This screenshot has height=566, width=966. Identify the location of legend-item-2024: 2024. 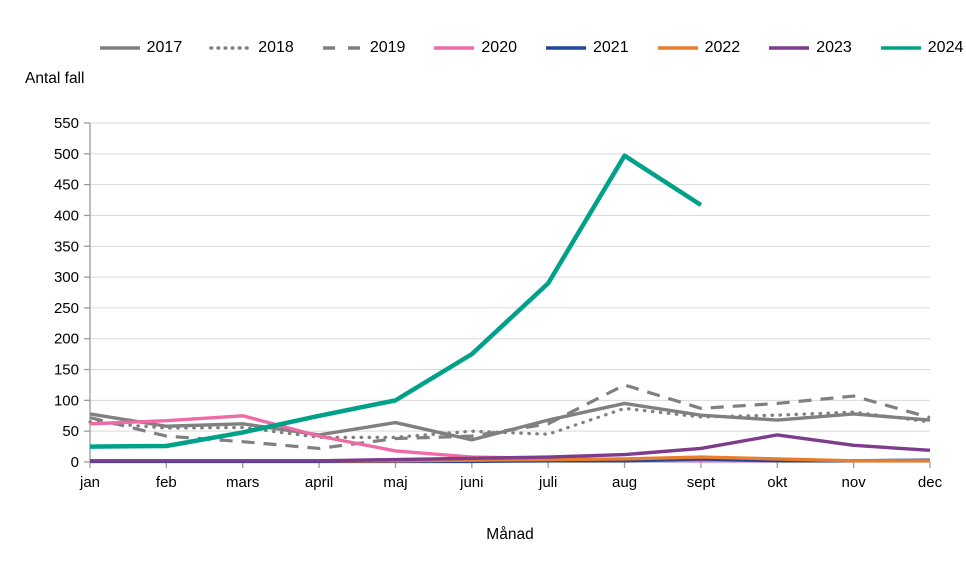
(921, 47).